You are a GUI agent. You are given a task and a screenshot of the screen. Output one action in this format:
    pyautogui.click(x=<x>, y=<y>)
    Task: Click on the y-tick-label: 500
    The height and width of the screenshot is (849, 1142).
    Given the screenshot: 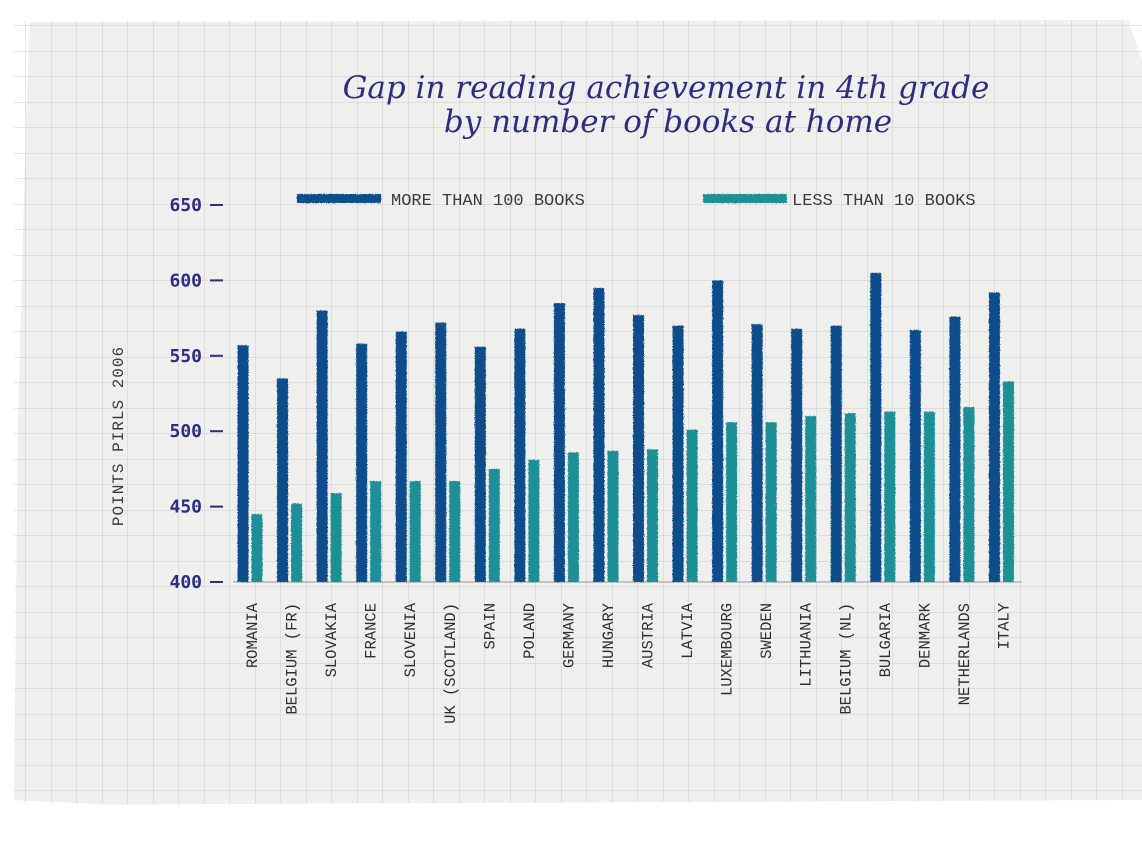 What is the action you would take?
    pyautogui.click(x=185, y=431)
    